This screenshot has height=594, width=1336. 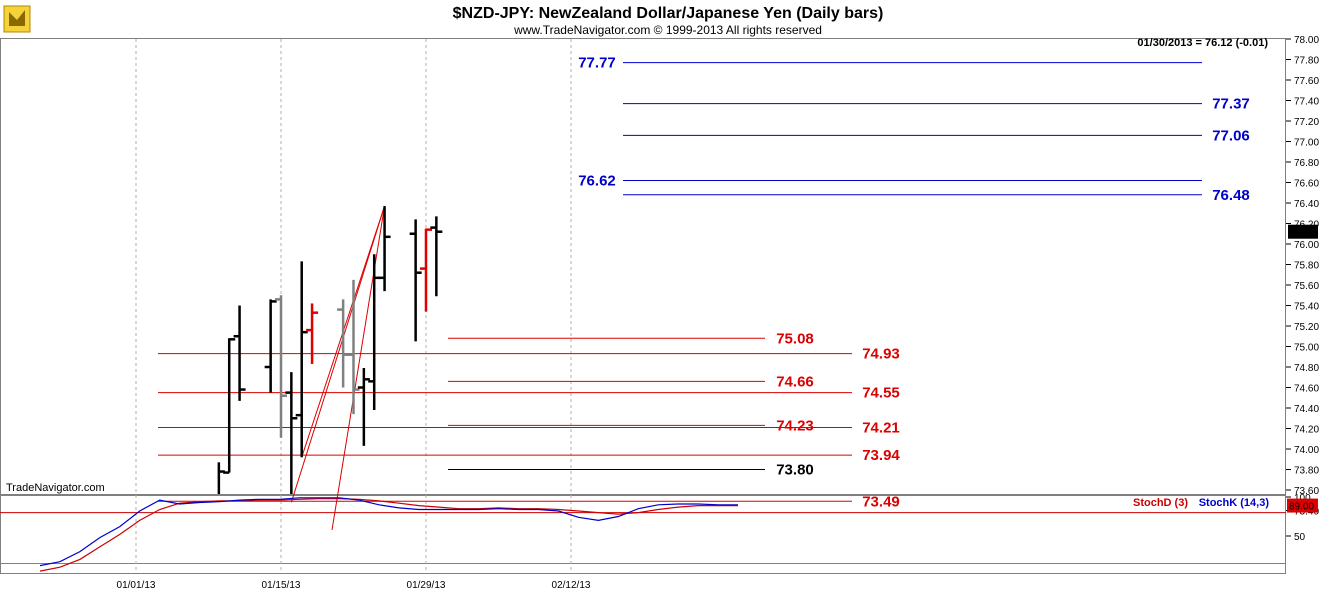 I want to click on y-tick-label: 77.40, so click(x=1306, y=102).